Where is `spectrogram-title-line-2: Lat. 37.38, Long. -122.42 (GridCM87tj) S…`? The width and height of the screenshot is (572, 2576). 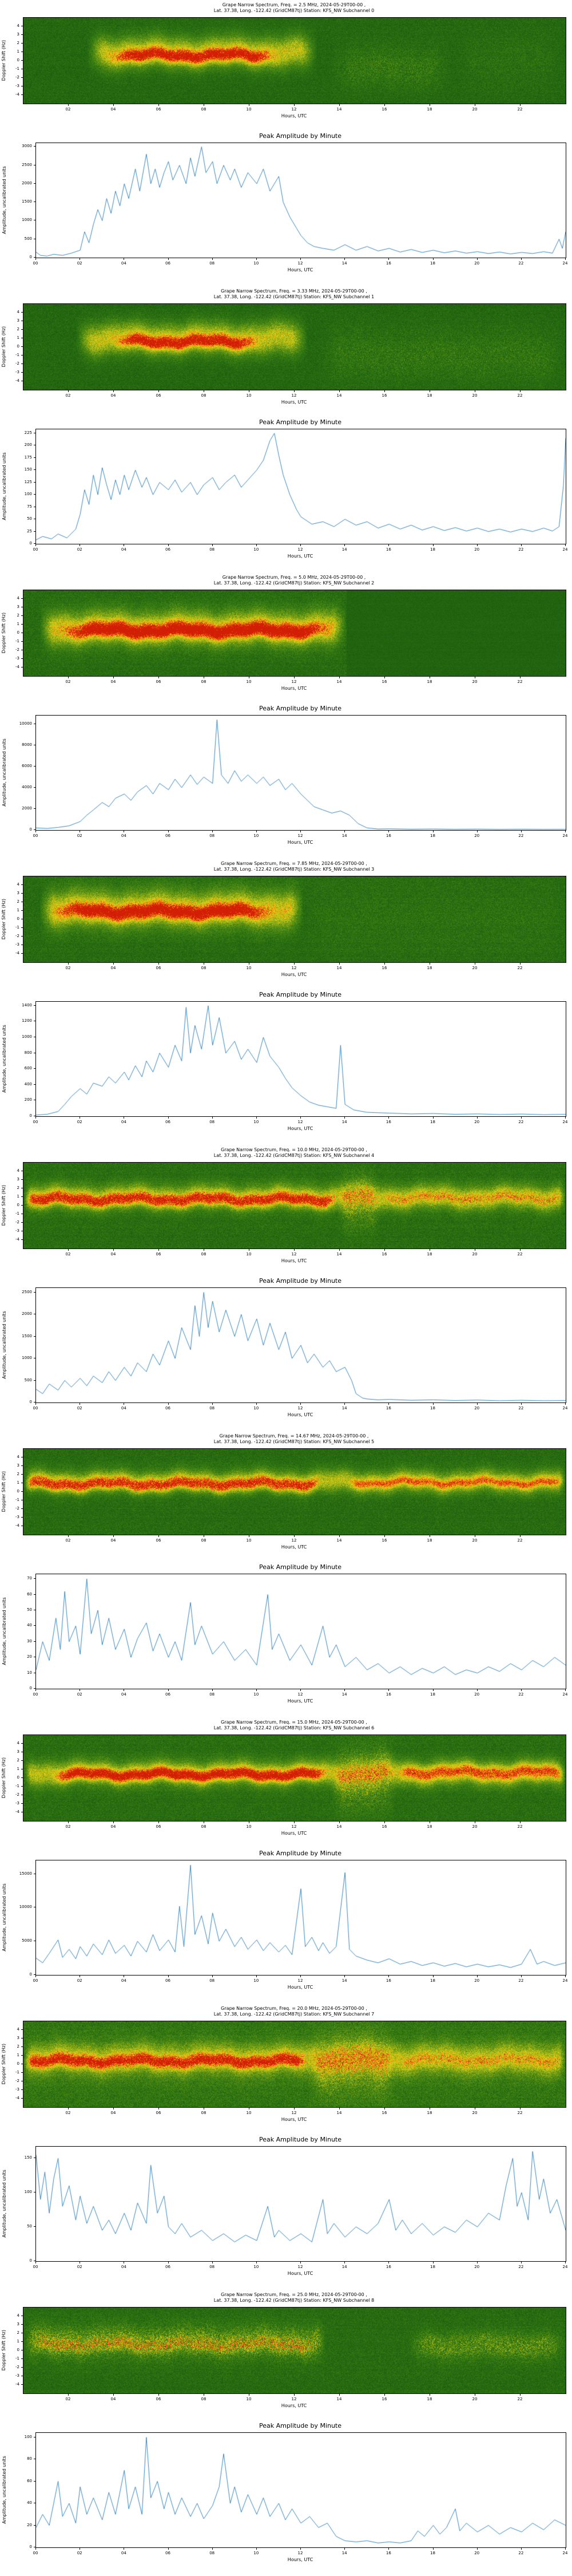
spectrogram-title-line-2: Lat. 37.38, Long. -122.42 (GridCM87tj) S… is located at coordinates (294, 2300).